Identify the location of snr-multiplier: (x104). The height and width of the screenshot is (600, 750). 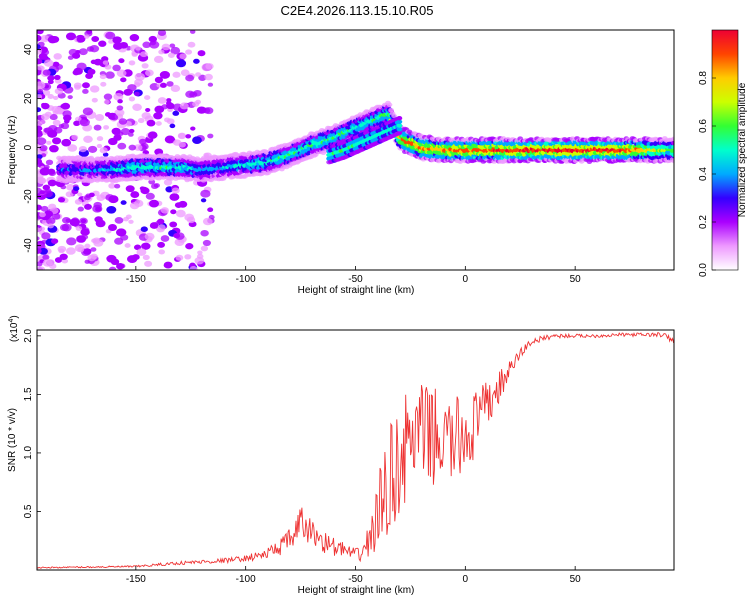
(14, 328).